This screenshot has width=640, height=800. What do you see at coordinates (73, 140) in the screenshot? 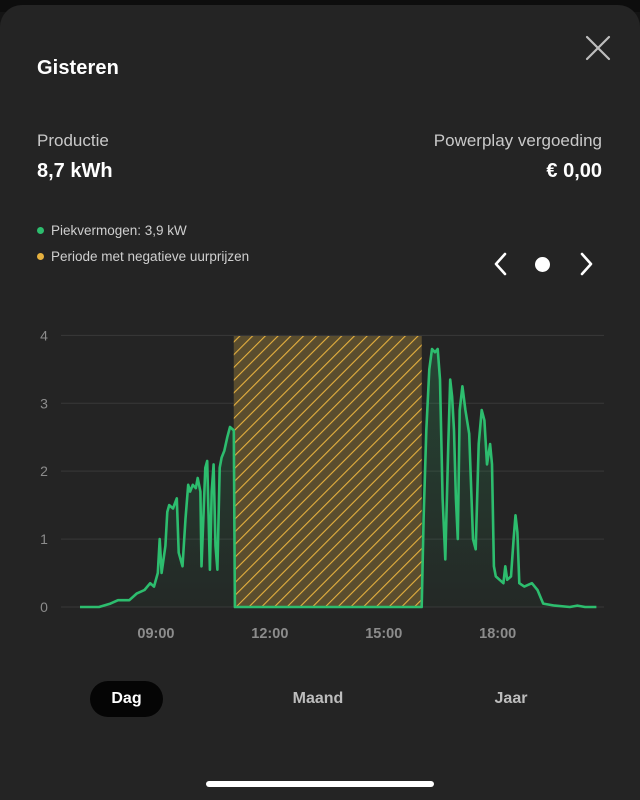
I see `production-label: Productie` at bounding box center [73, 140].